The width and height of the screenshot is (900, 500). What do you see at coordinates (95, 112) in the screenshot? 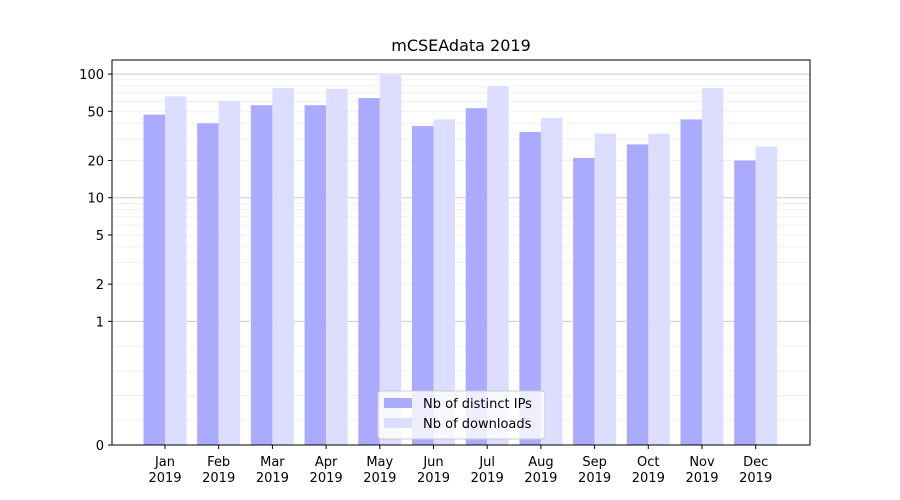
I see `y-tick-label: 50` at bounding box center [95, 112].